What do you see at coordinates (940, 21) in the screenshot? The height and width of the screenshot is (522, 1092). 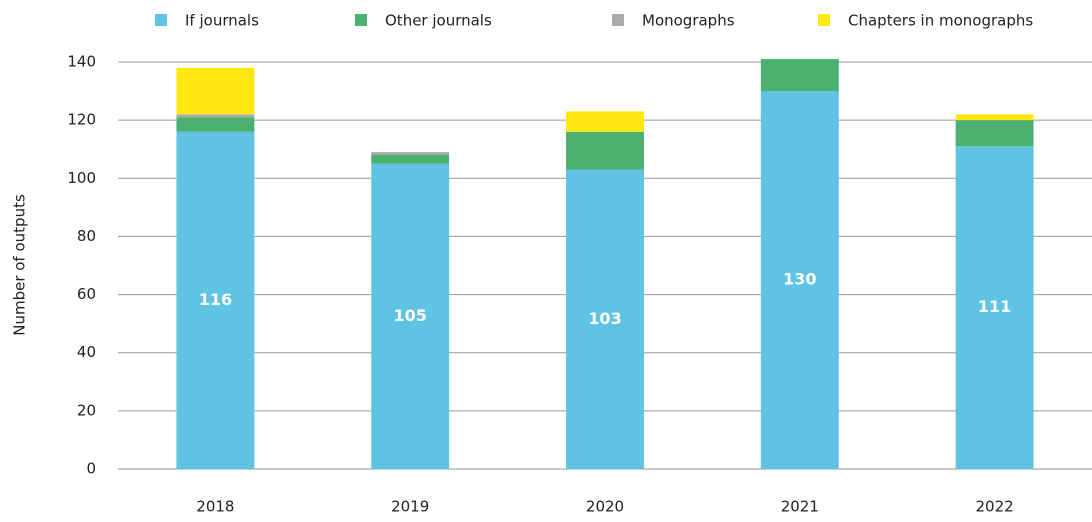 I see `legend-label: Chapters in monographs` at bounding box center [940, 21].